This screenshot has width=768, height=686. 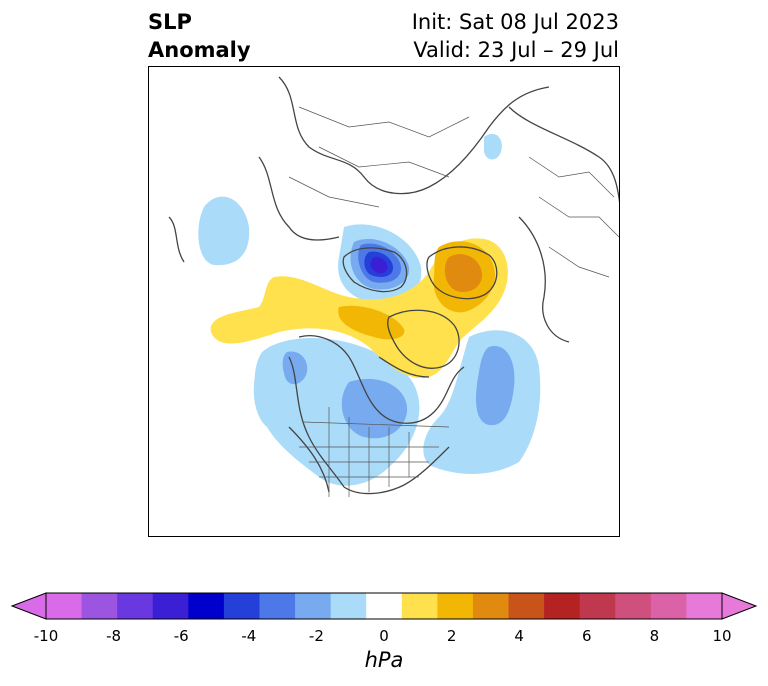 I want to click on anomaly-fill-orange, so click(x=463, y=273).